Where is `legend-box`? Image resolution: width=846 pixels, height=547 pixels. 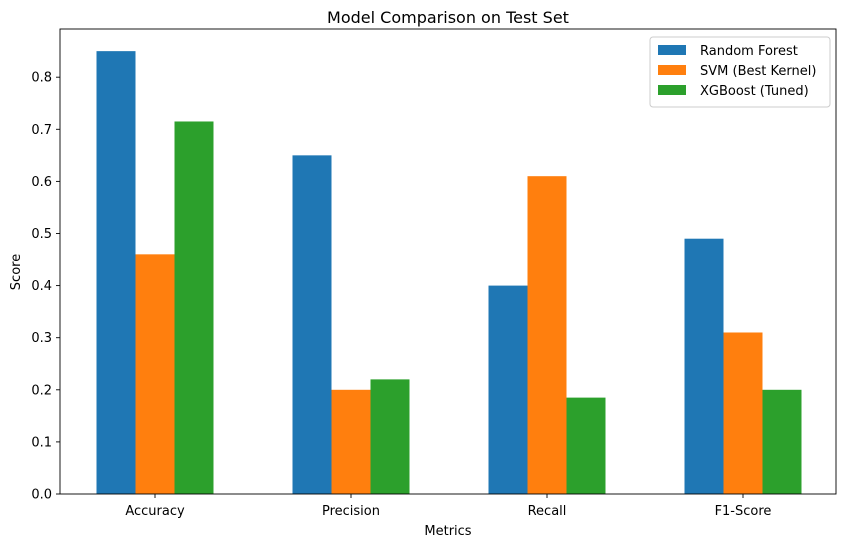
legend-box is located at coordinates (740, 72).